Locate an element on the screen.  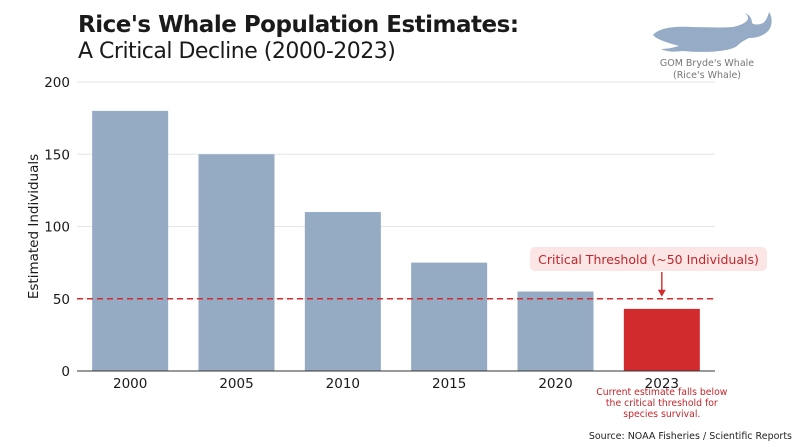
note-line: Current estimate falls below is located at coordinates (662, 392).